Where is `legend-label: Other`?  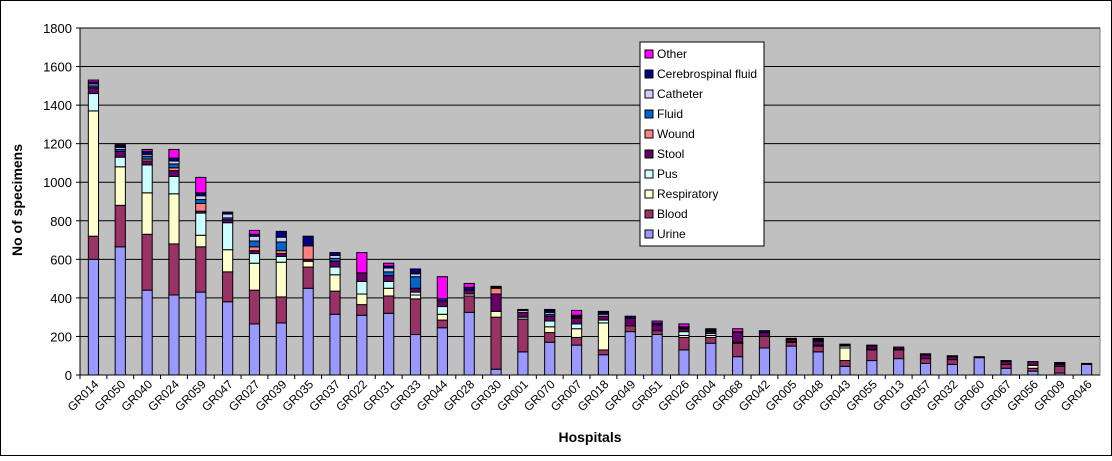 legend-label: Other is located at coordinates (672, 54).